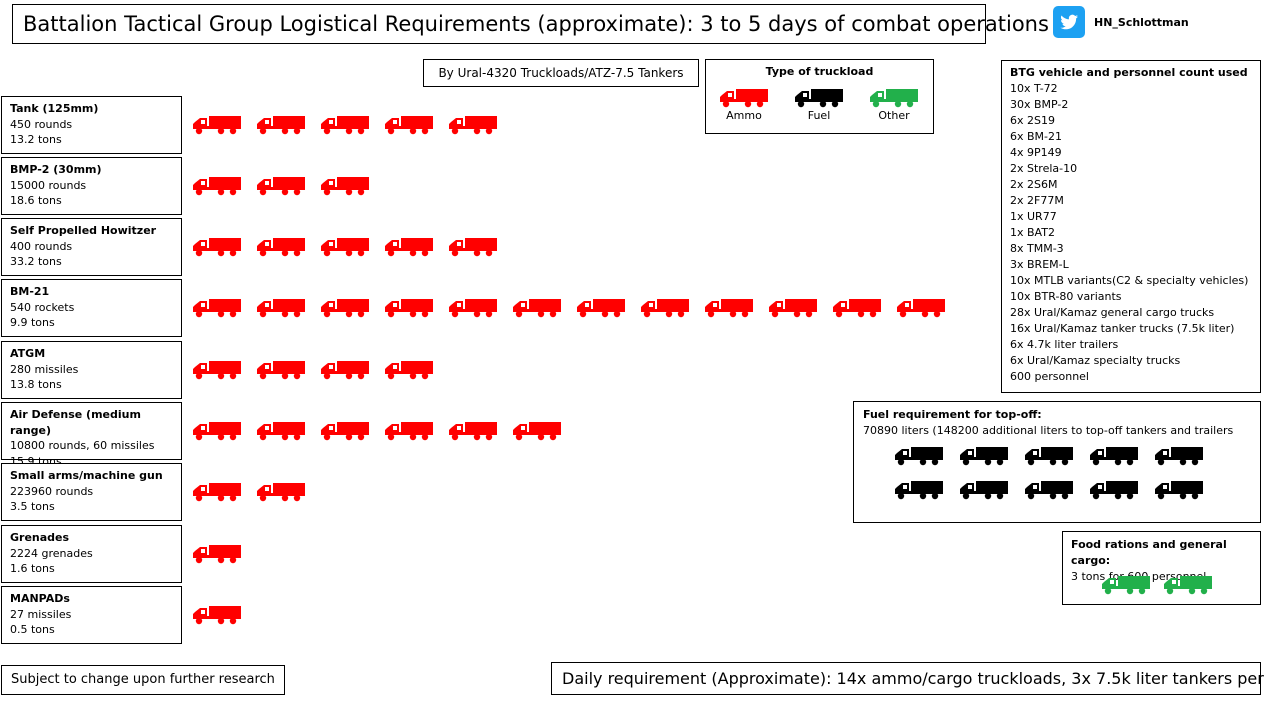 Image resolution: width=1264 pixels, height=701 pixels. Describe the element at coordinates (819, 71) in the screenshot. I see `legend-title: Type of truckload` at that location.